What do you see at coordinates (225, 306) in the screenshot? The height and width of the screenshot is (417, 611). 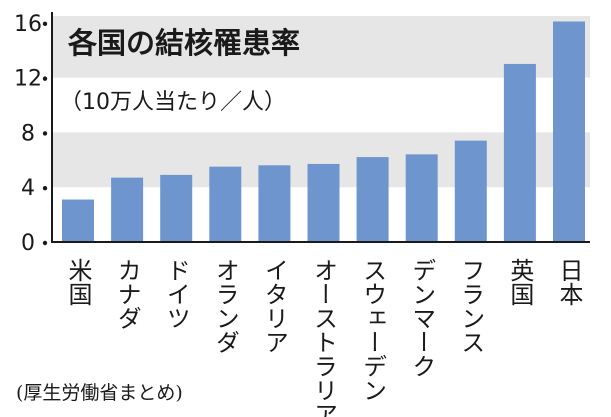 I see `category-label: オランダ` at bounding box center [225, 306].